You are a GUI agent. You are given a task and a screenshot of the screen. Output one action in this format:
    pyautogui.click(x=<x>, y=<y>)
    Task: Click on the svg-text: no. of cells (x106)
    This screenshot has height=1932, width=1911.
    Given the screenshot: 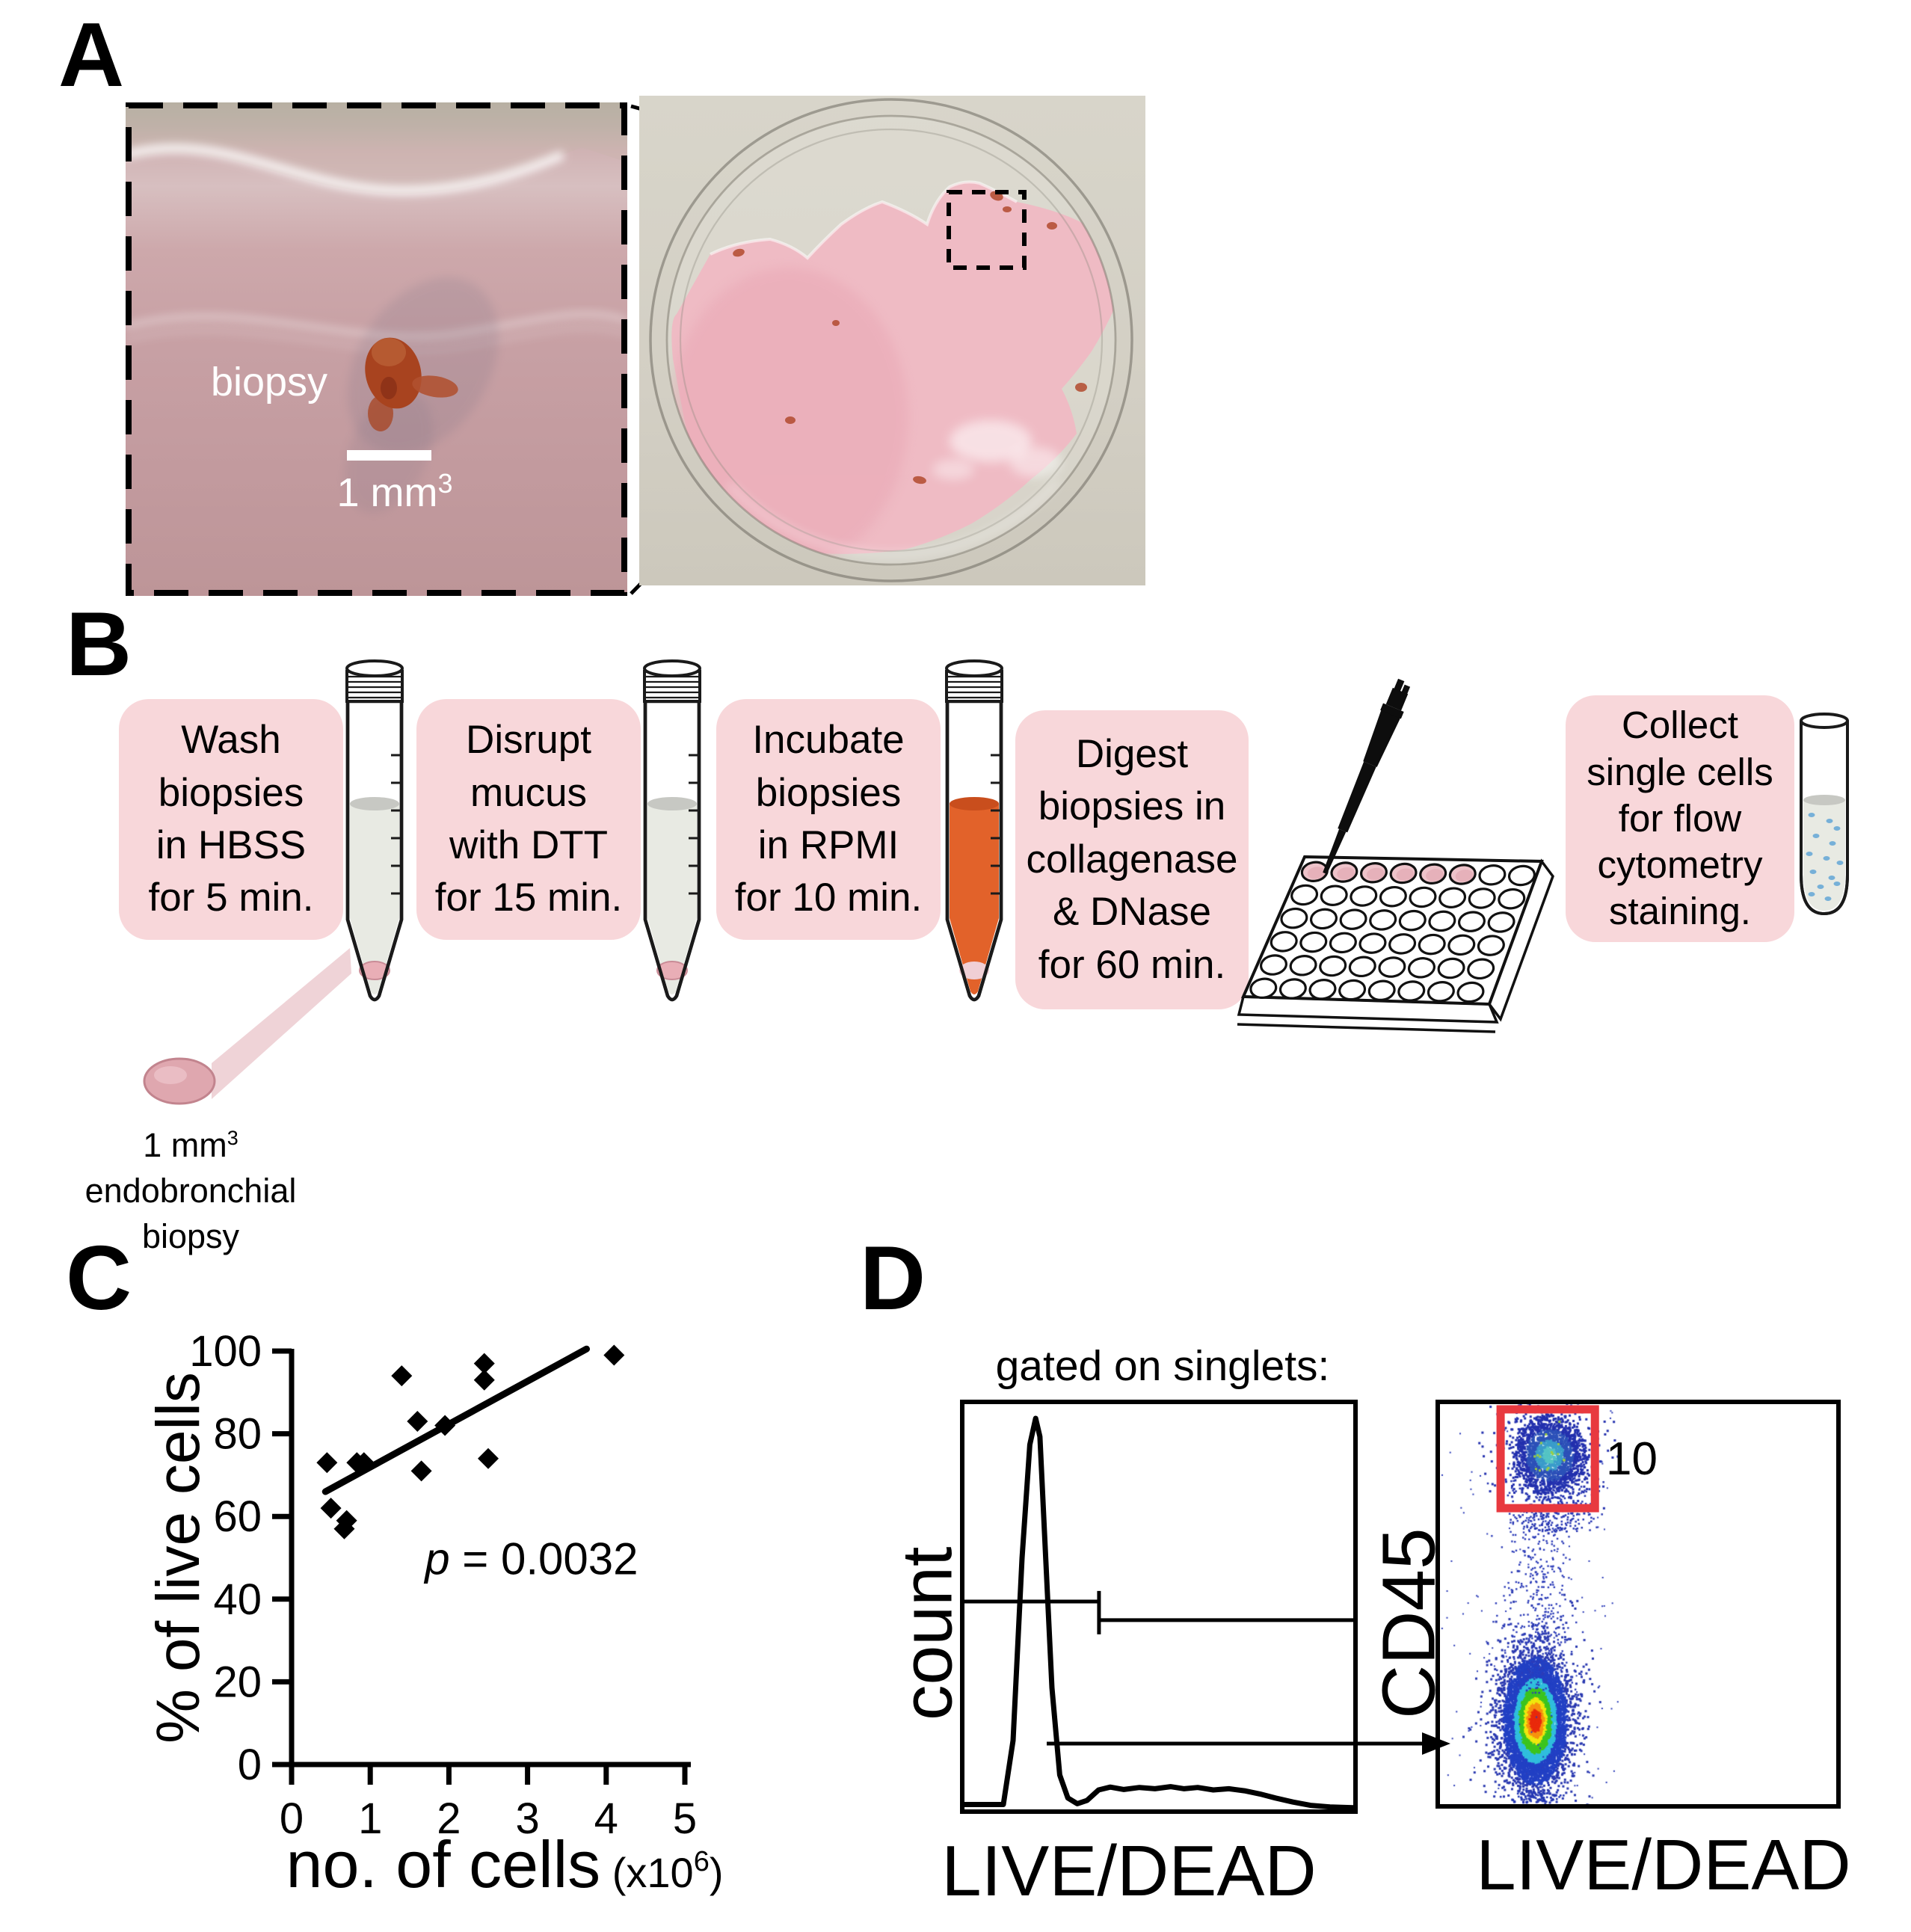 What is the action you would take?
    pyautogui.click(x=505, y=1864)
    